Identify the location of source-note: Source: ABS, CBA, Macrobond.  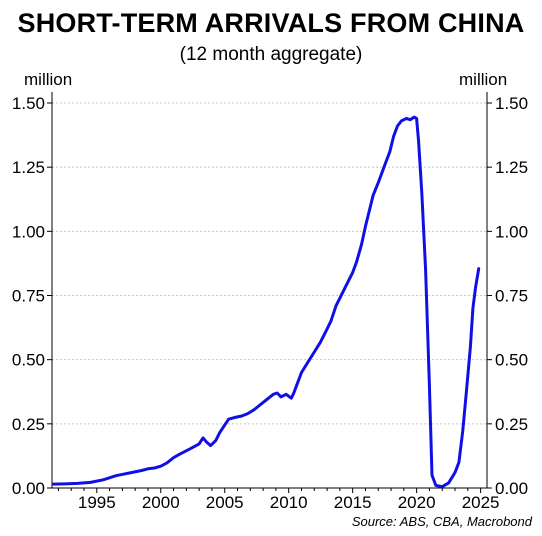
(441, 521).